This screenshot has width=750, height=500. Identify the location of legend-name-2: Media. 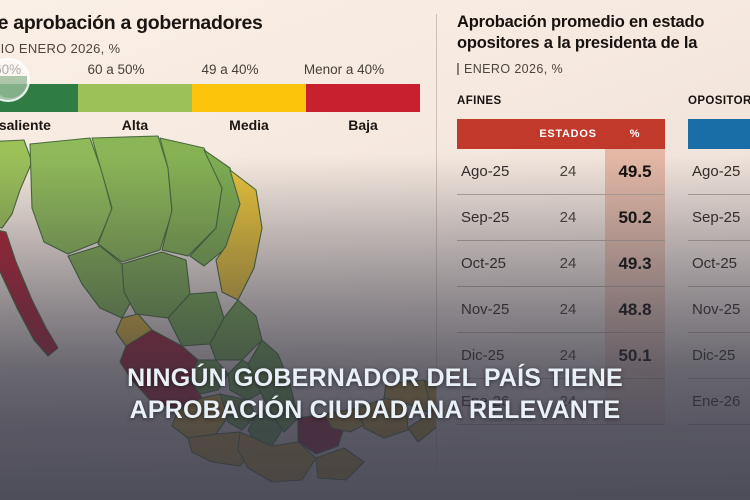
(249, 125).